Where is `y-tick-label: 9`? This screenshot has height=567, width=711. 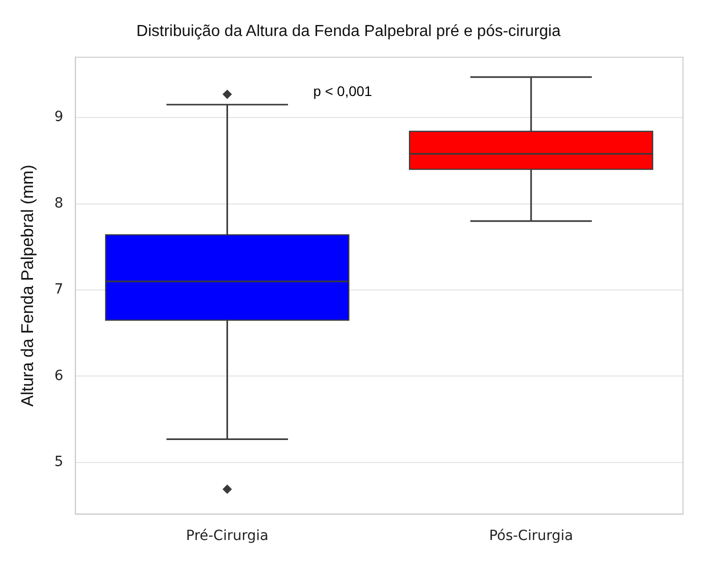
y-tick-label: 9 is located at coordinates (59, 117).